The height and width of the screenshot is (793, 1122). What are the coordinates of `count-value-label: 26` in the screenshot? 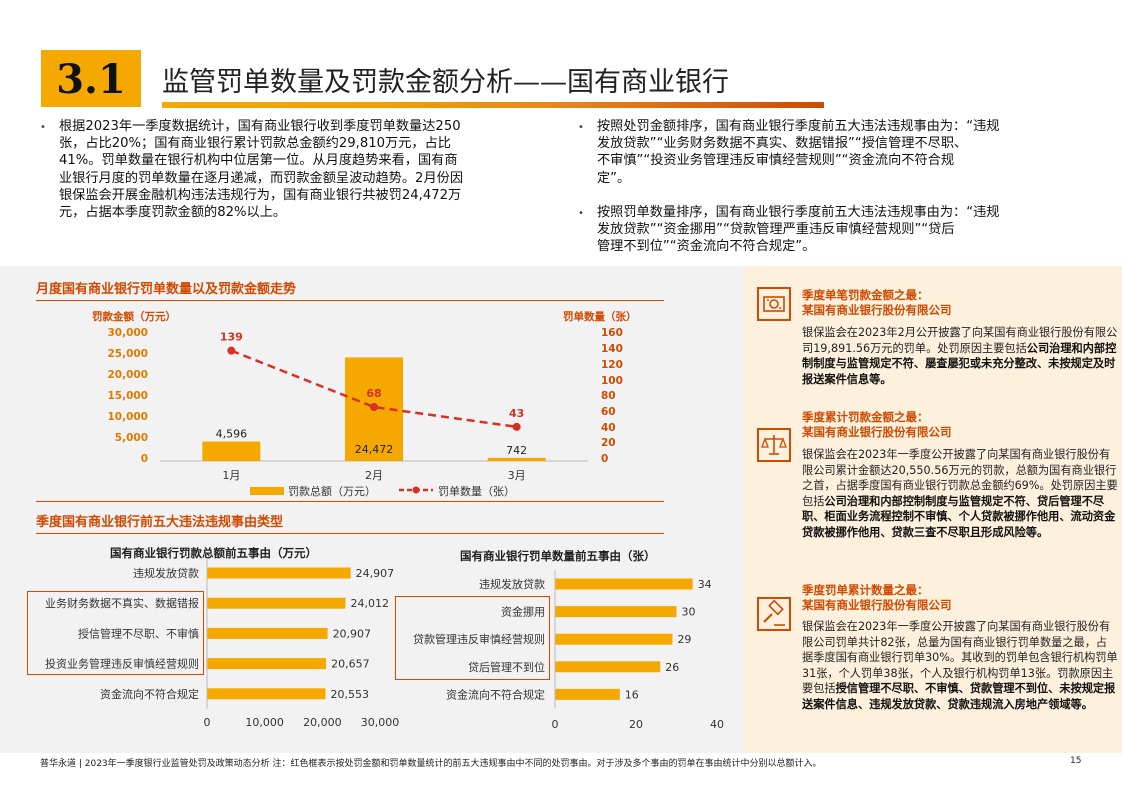 It's located at (672, 667).